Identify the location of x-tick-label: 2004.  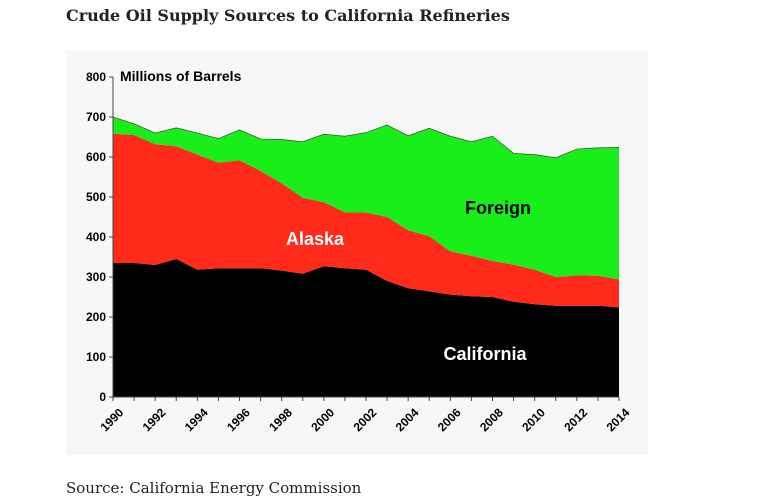
(407, 419).